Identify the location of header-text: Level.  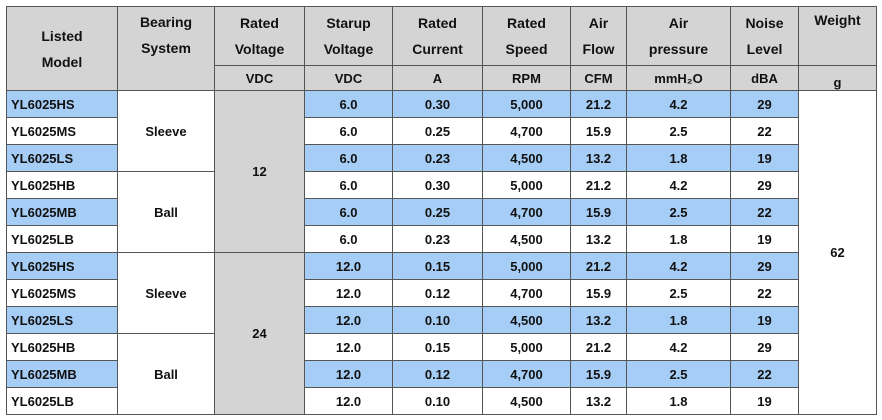
(764, 49).